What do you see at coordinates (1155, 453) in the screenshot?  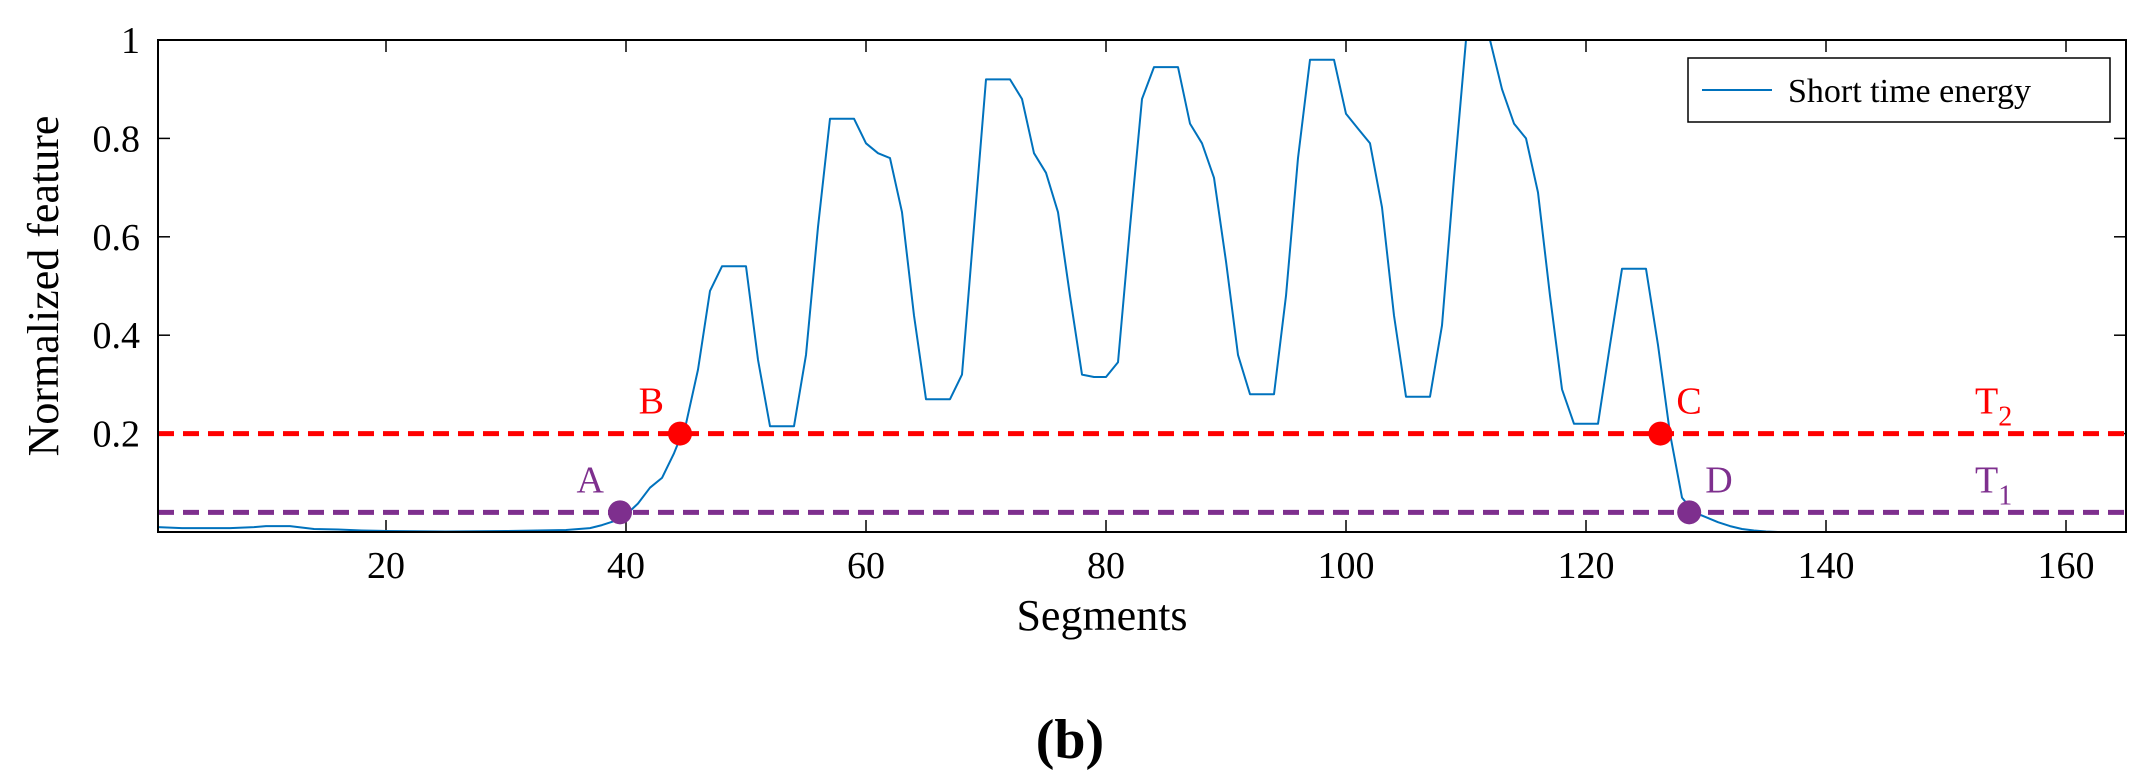 I see `marked-points: AB CD` at bounding box center [1155, 453].